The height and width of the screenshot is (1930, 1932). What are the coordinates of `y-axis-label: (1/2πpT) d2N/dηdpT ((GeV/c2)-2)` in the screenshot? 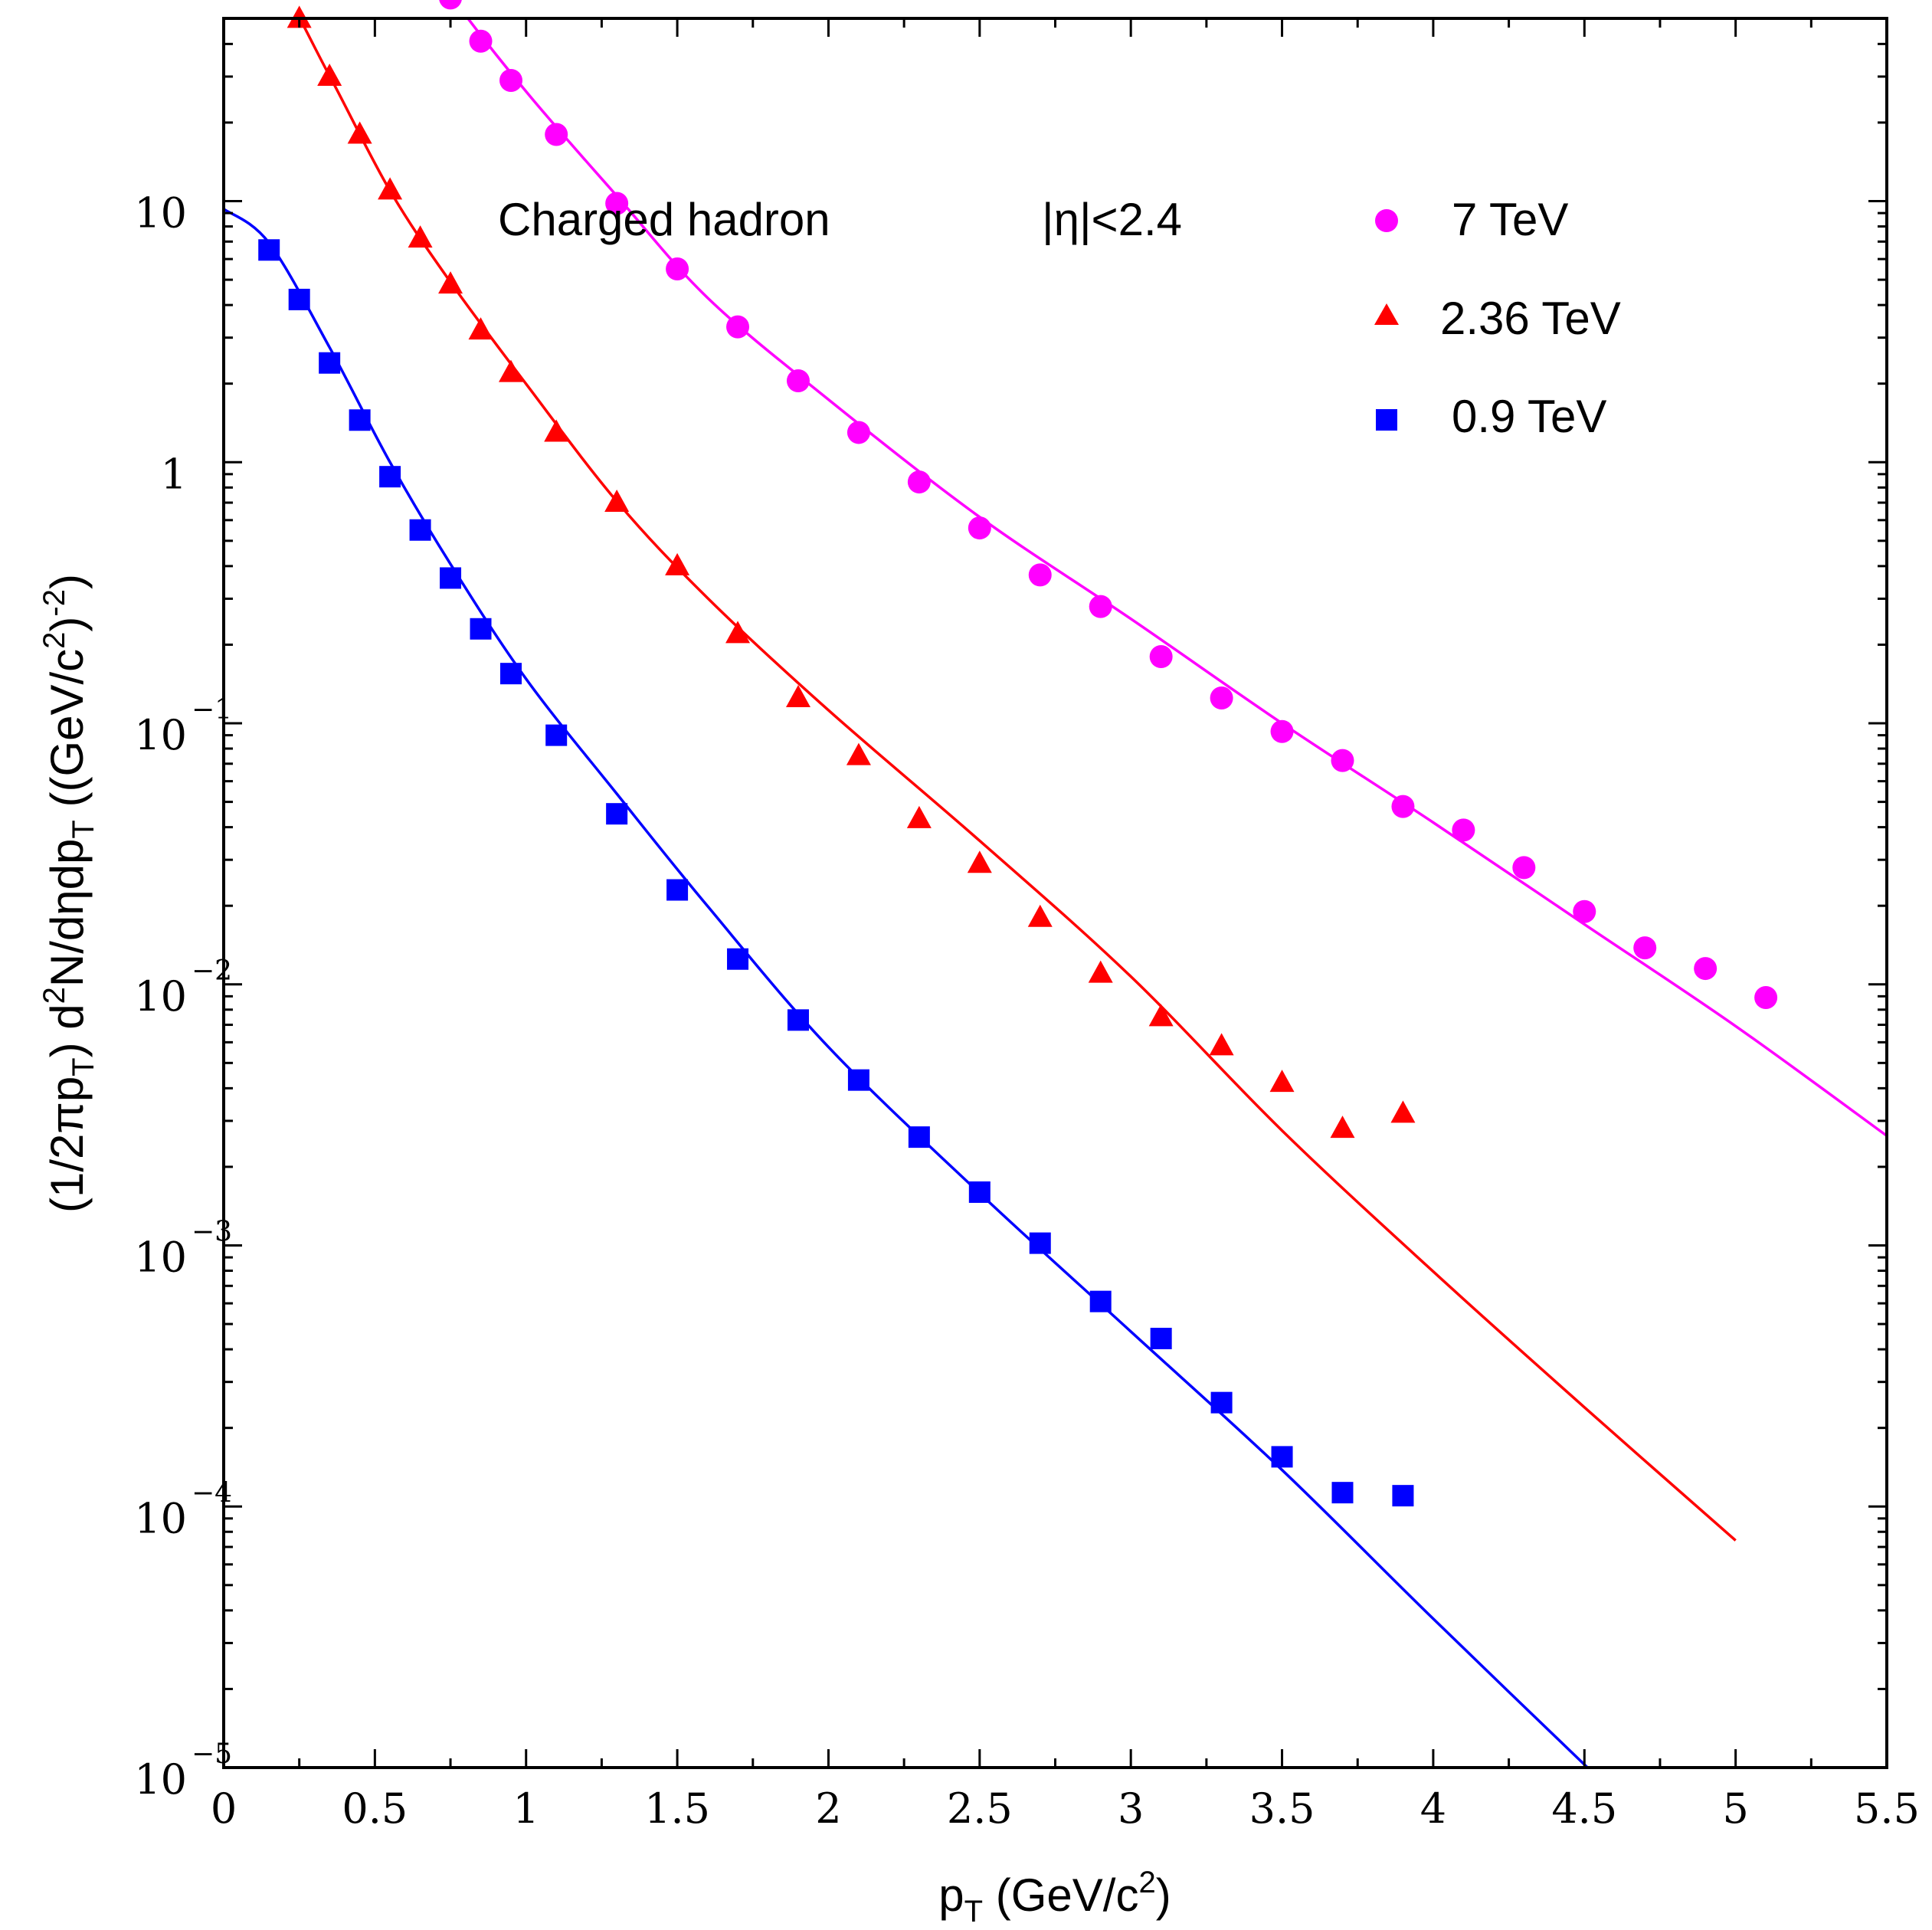 It's located at (69, 894).